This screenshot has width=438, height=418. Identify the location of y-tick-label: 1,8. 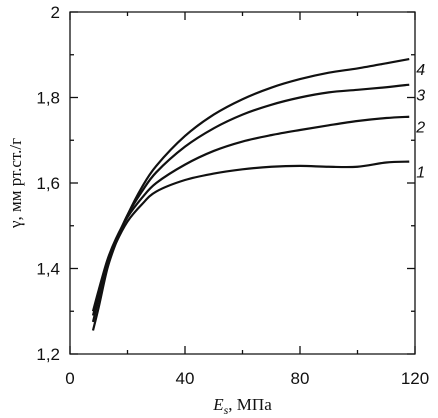
(48, 98).